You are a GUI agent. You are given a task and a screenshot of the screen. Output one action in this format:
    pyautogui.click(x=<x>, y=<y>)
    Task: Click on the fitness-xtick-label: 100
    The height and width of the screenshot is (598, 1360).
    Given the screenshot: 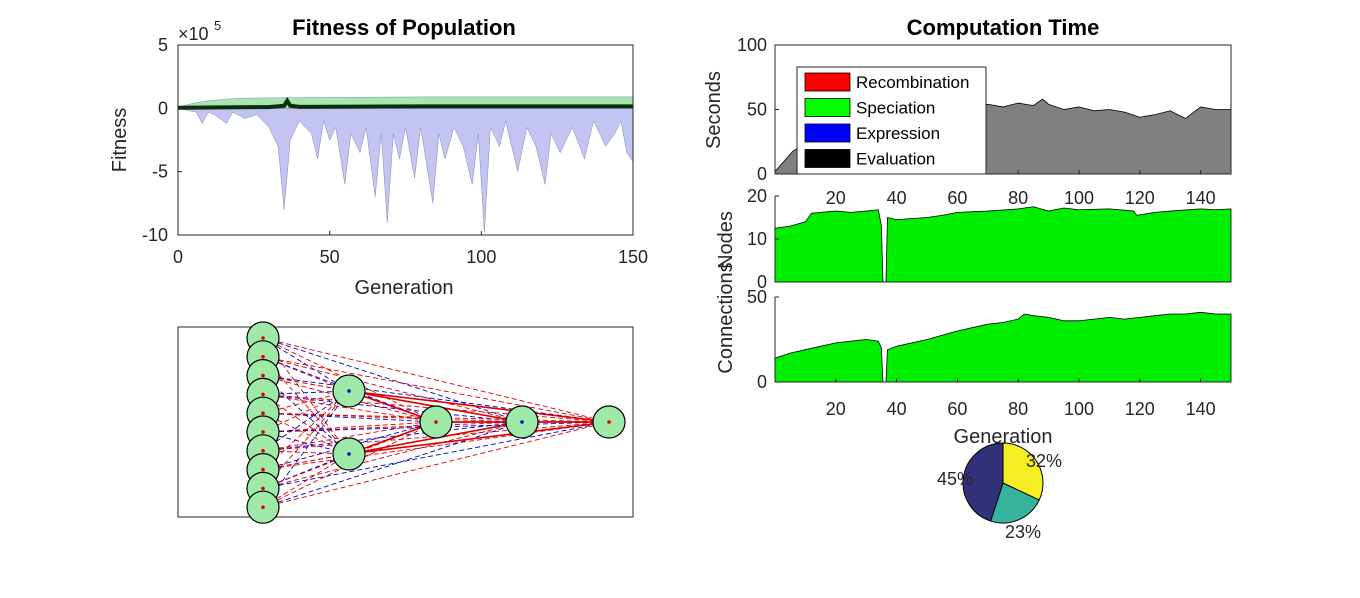 What is the action you would take?
    pyautogui.click(x=481, y=257)
    